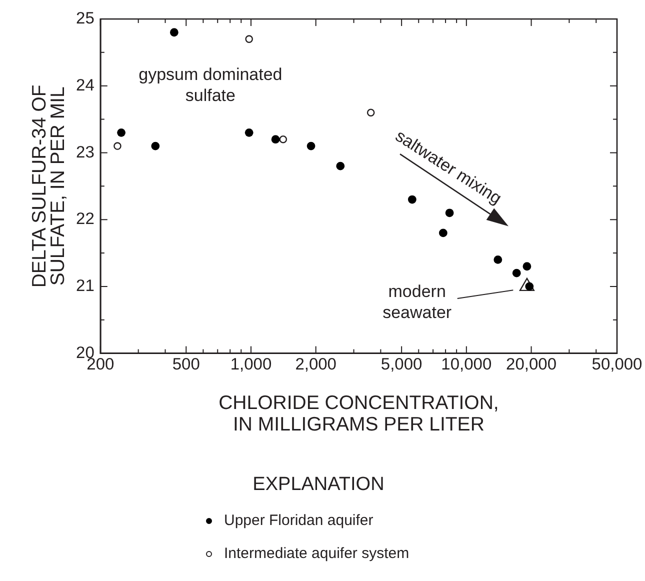  Describe the element at coordinates (49, 186) in the screenshot. I see `y-axis-title: DELTA SULFUR-34 OF SULFATE, IN PER MIL` at that location.